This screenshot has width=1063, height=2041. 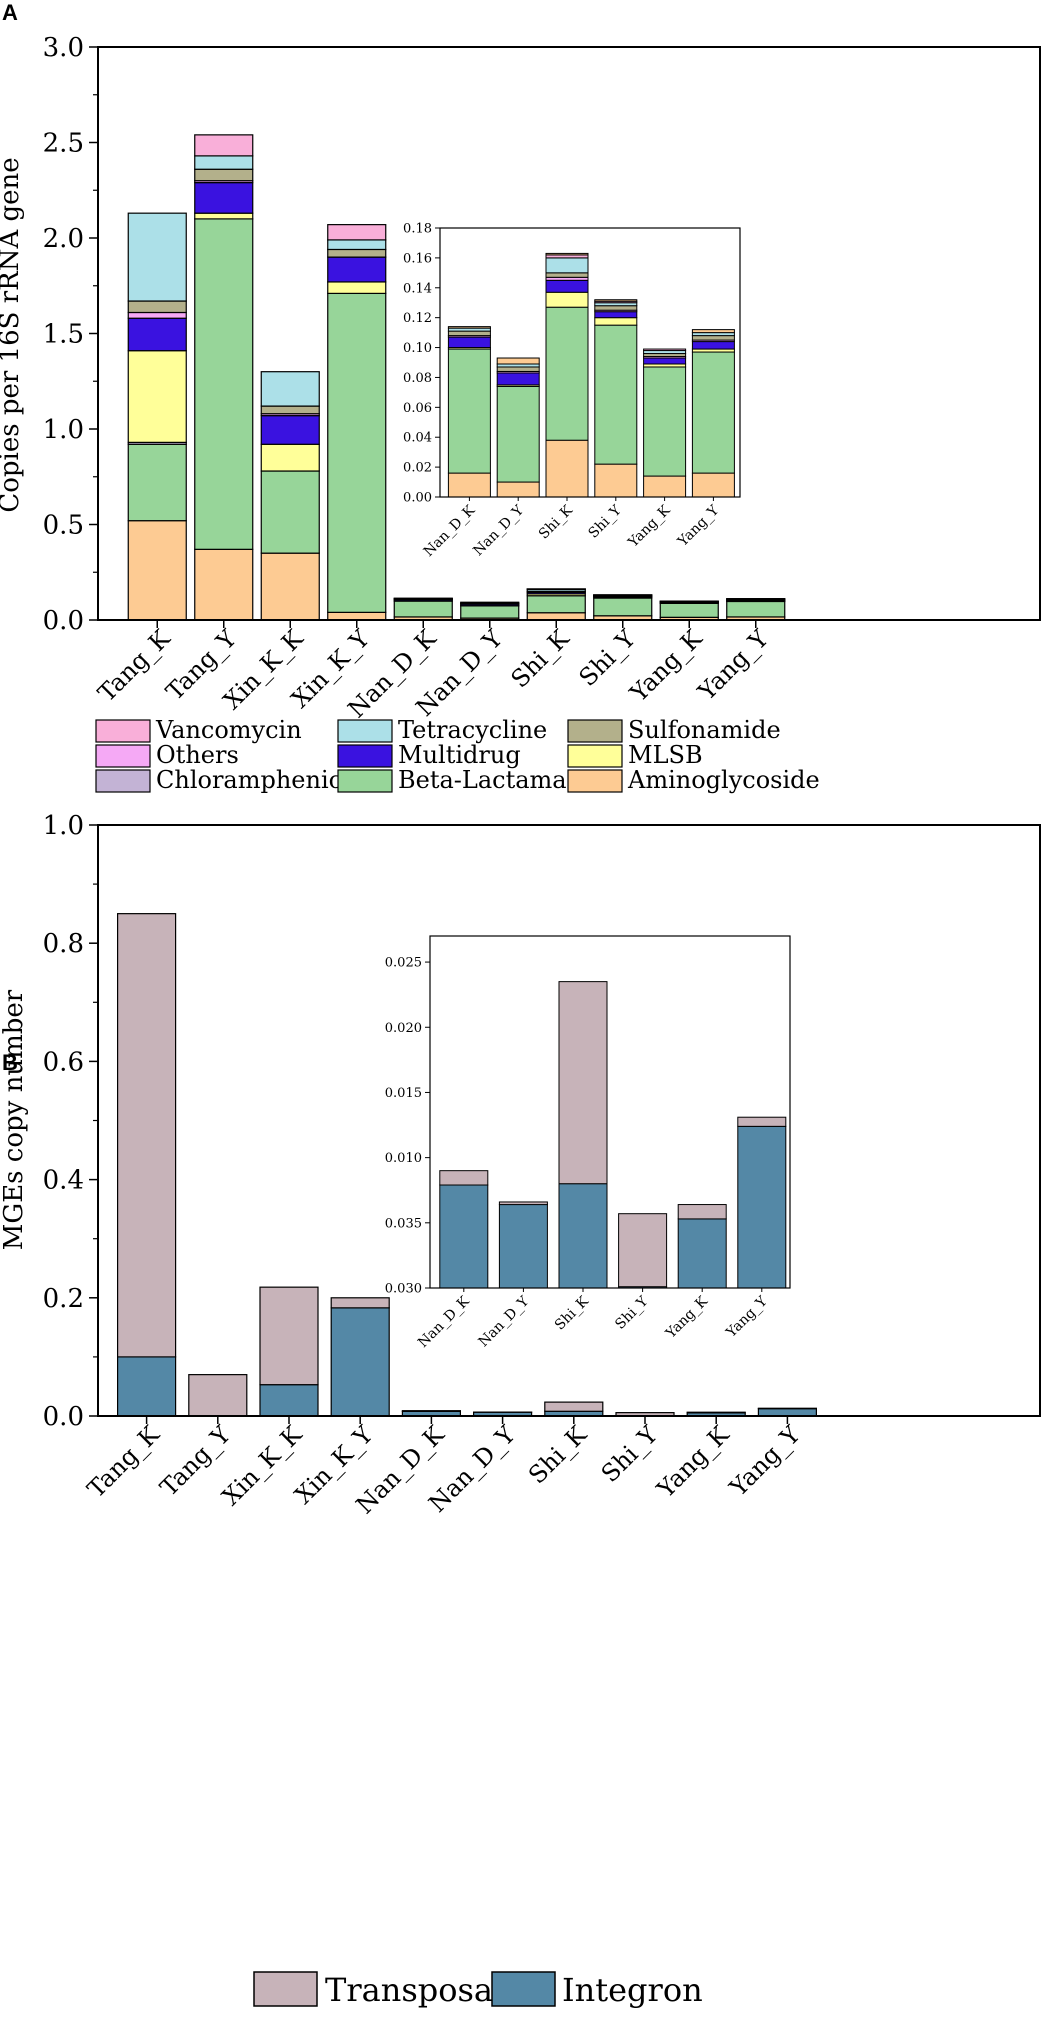 What do you see at coordinates (665, 361) in the screenshot?
I see `a-bar-yang-k-multidrug` at bounding box center [665, 361].